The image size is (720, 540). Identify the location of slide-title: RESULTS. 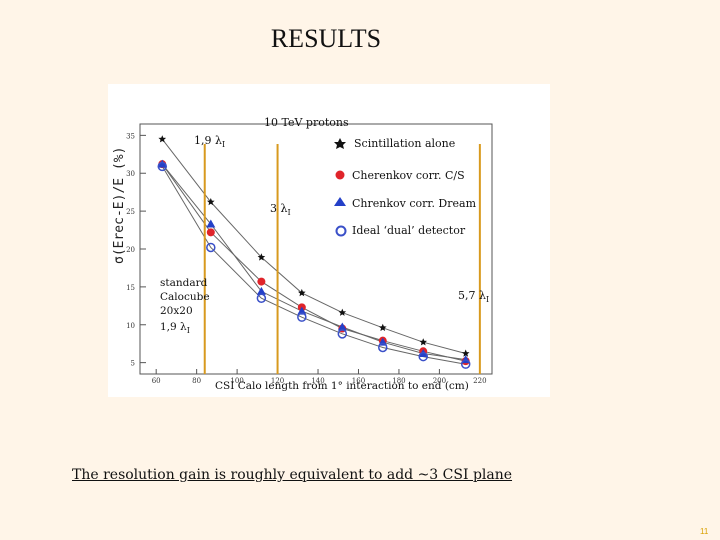
(326, 38).